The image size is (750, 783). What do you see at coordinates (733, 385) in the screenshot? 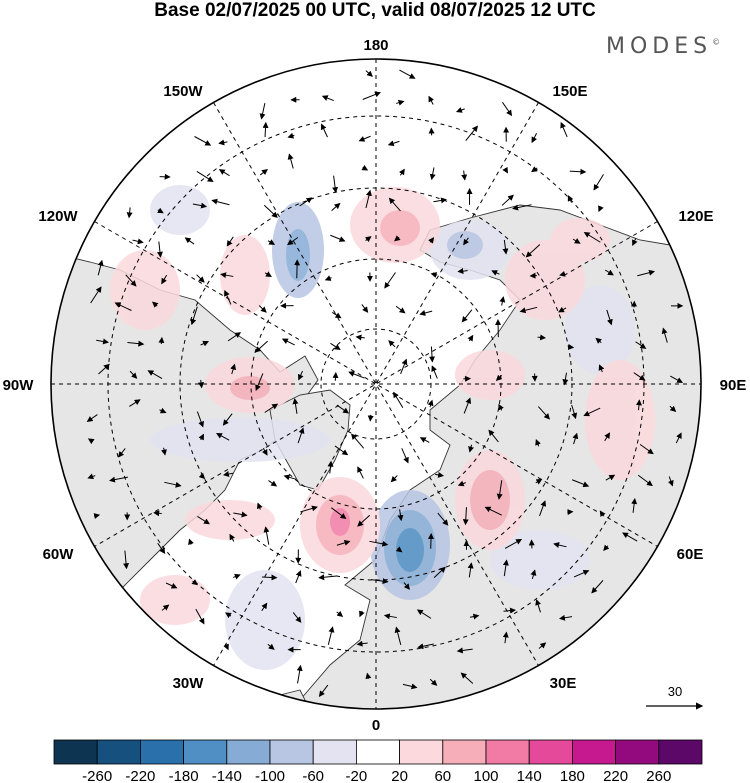
I see `lon-label-90e: 90E` at bounding box center [733, 385].